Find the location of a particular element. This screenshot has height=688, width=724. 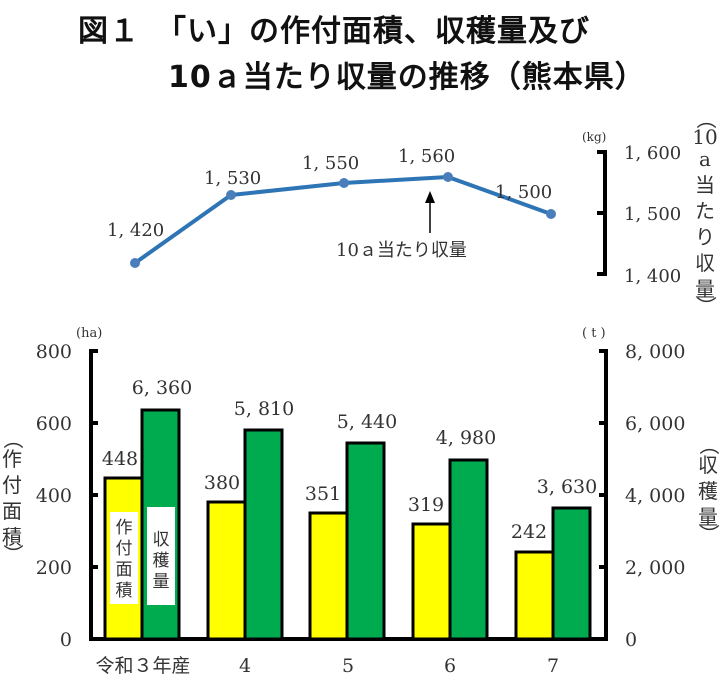

right-axis-label: （ 収 穫 量 ） is located at coordinates (709, 489).